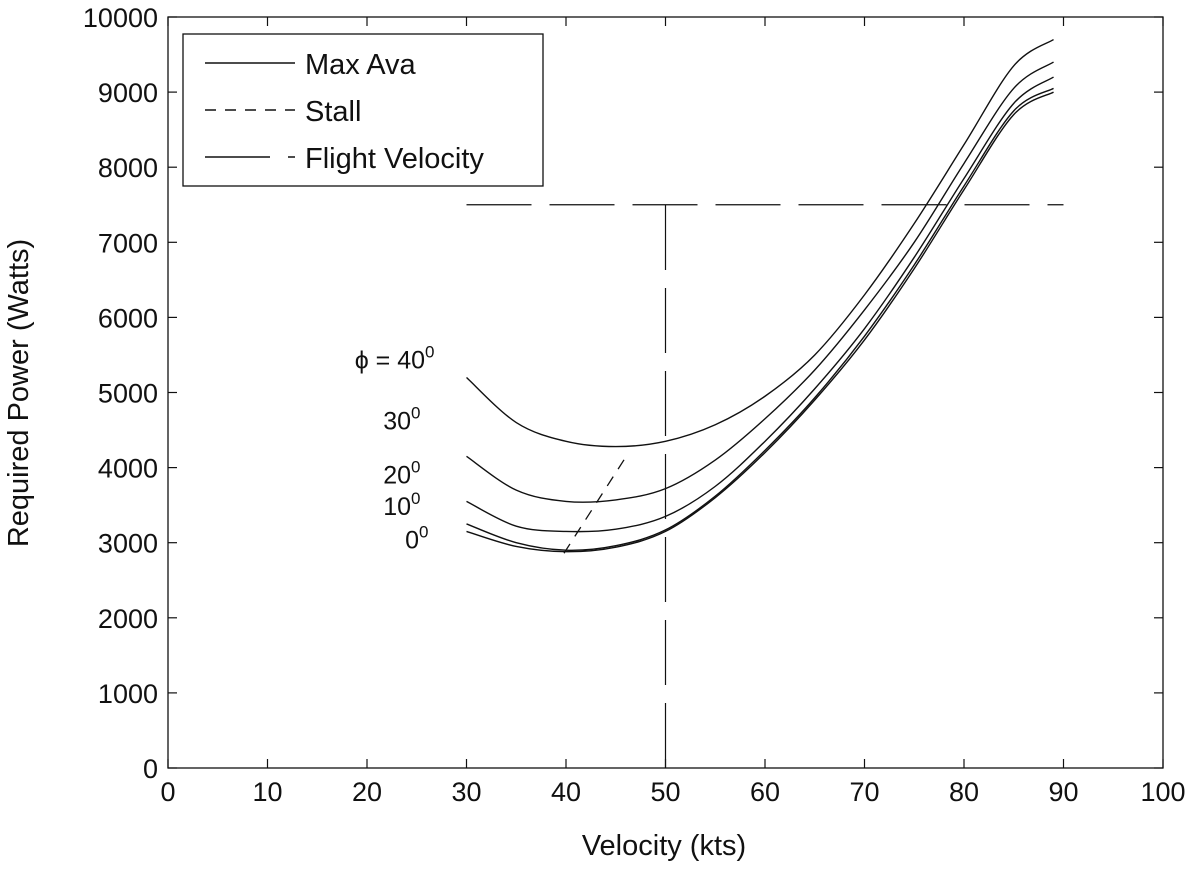  Describe the element at coordinates (367, 792) in the screenshot. I see `x-tick-label: 20` at that location.